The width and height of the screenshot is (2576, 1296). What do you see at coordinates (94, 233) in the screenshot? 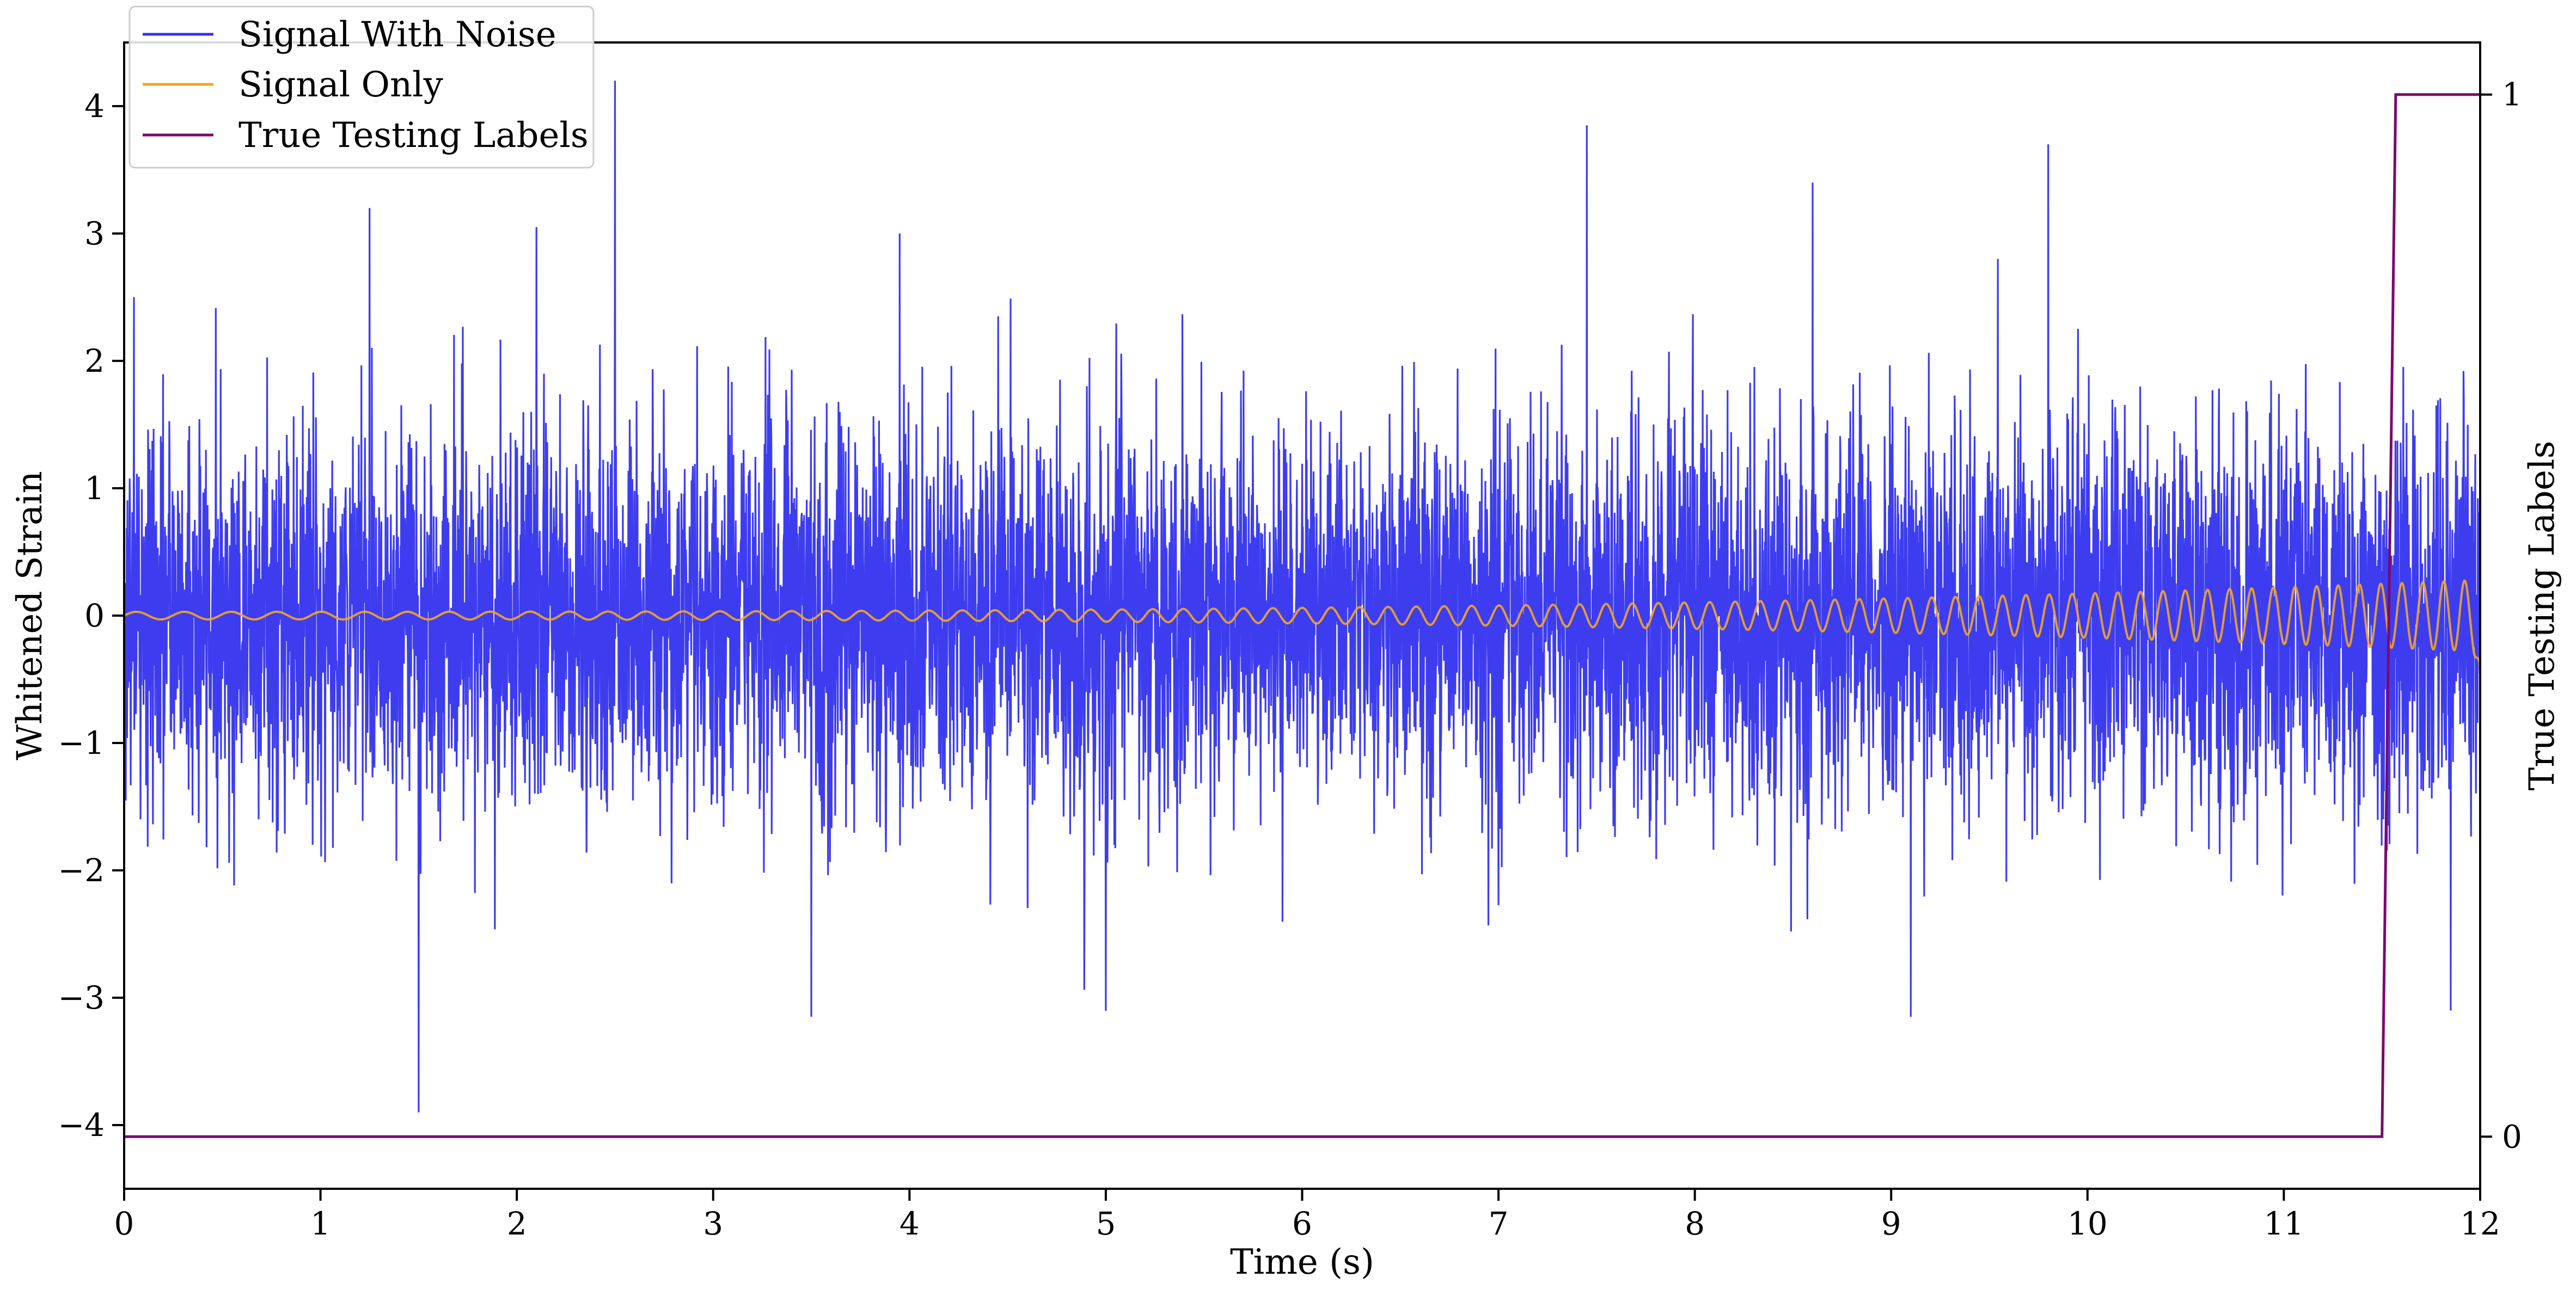
I see `y-tick-label: 3` at bounding box center [94, 233].